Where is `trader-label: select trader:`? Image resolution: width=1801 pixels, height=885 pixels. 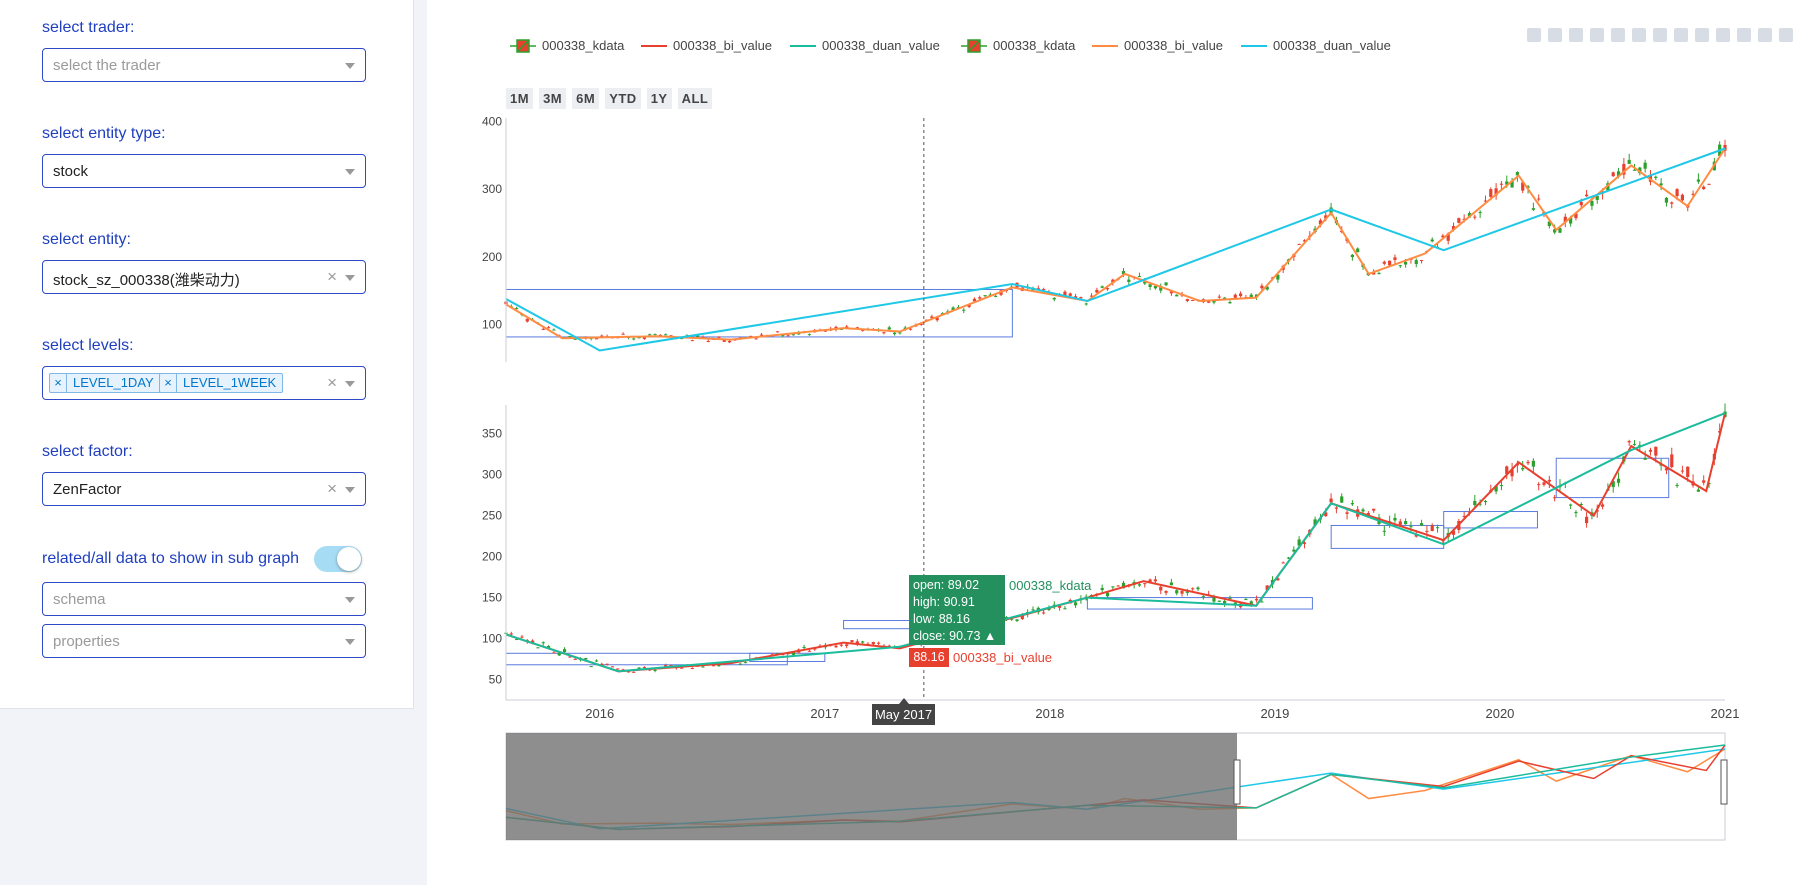 trader-label: select trader: is located at coordinates (88, 27).